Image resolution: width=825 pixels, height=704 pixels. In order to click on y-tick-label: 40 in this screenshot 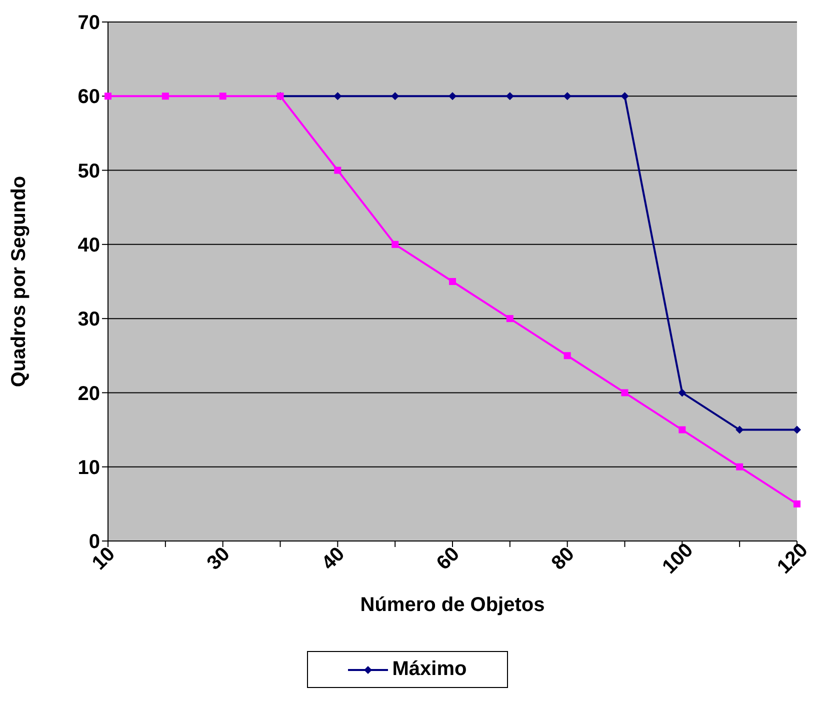, I will do `click(89, 245)`.